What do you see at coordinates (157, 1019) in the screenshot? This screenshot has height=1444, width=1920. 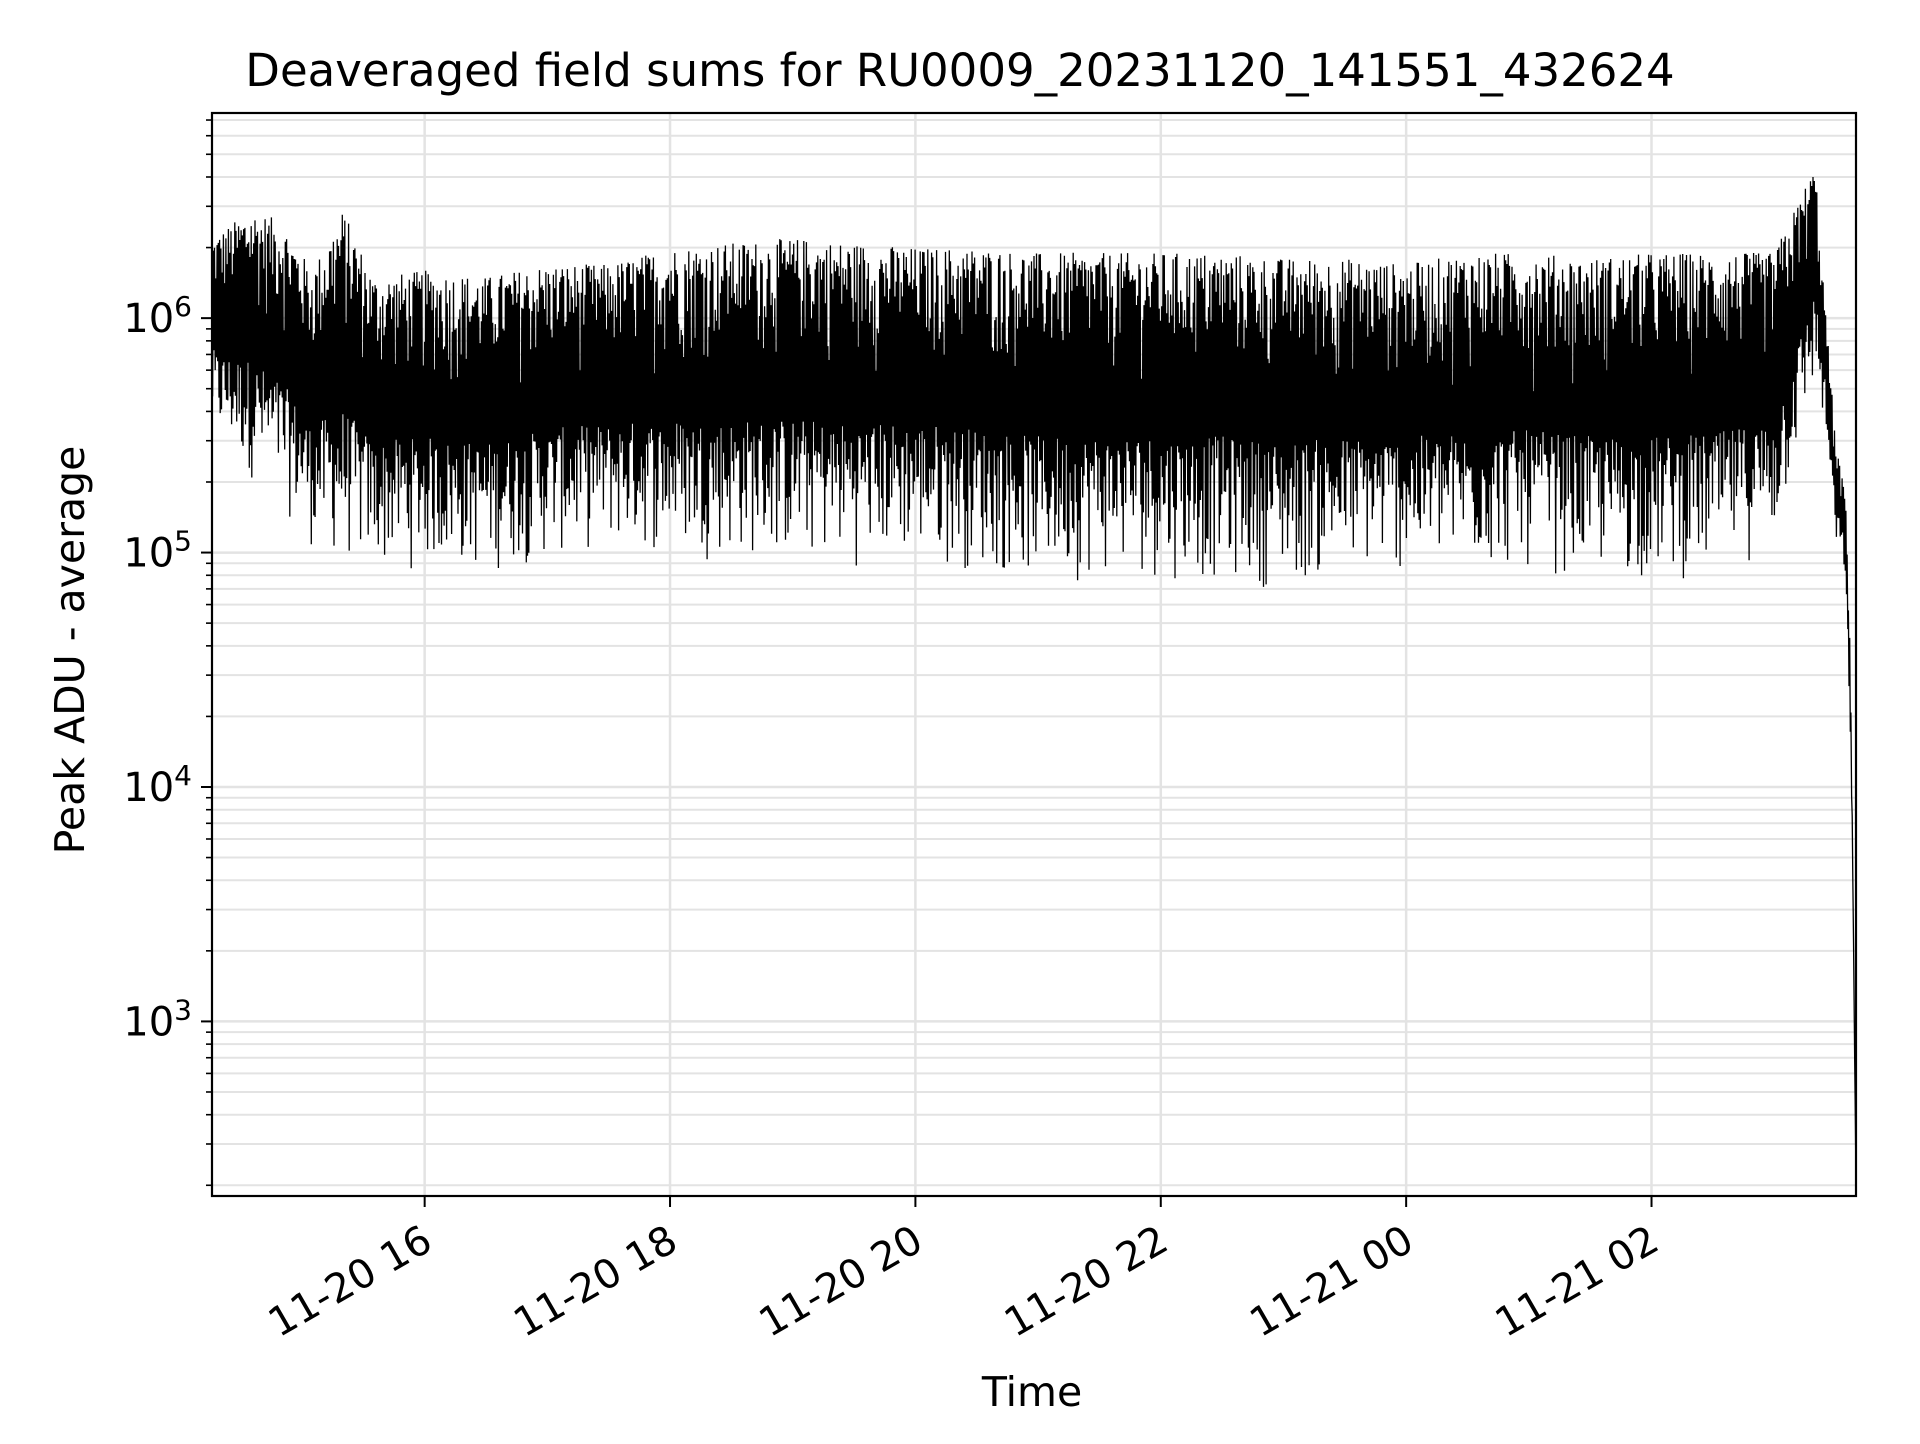 I see `y-tick-label: 103` at bounding box center [157, 1019].